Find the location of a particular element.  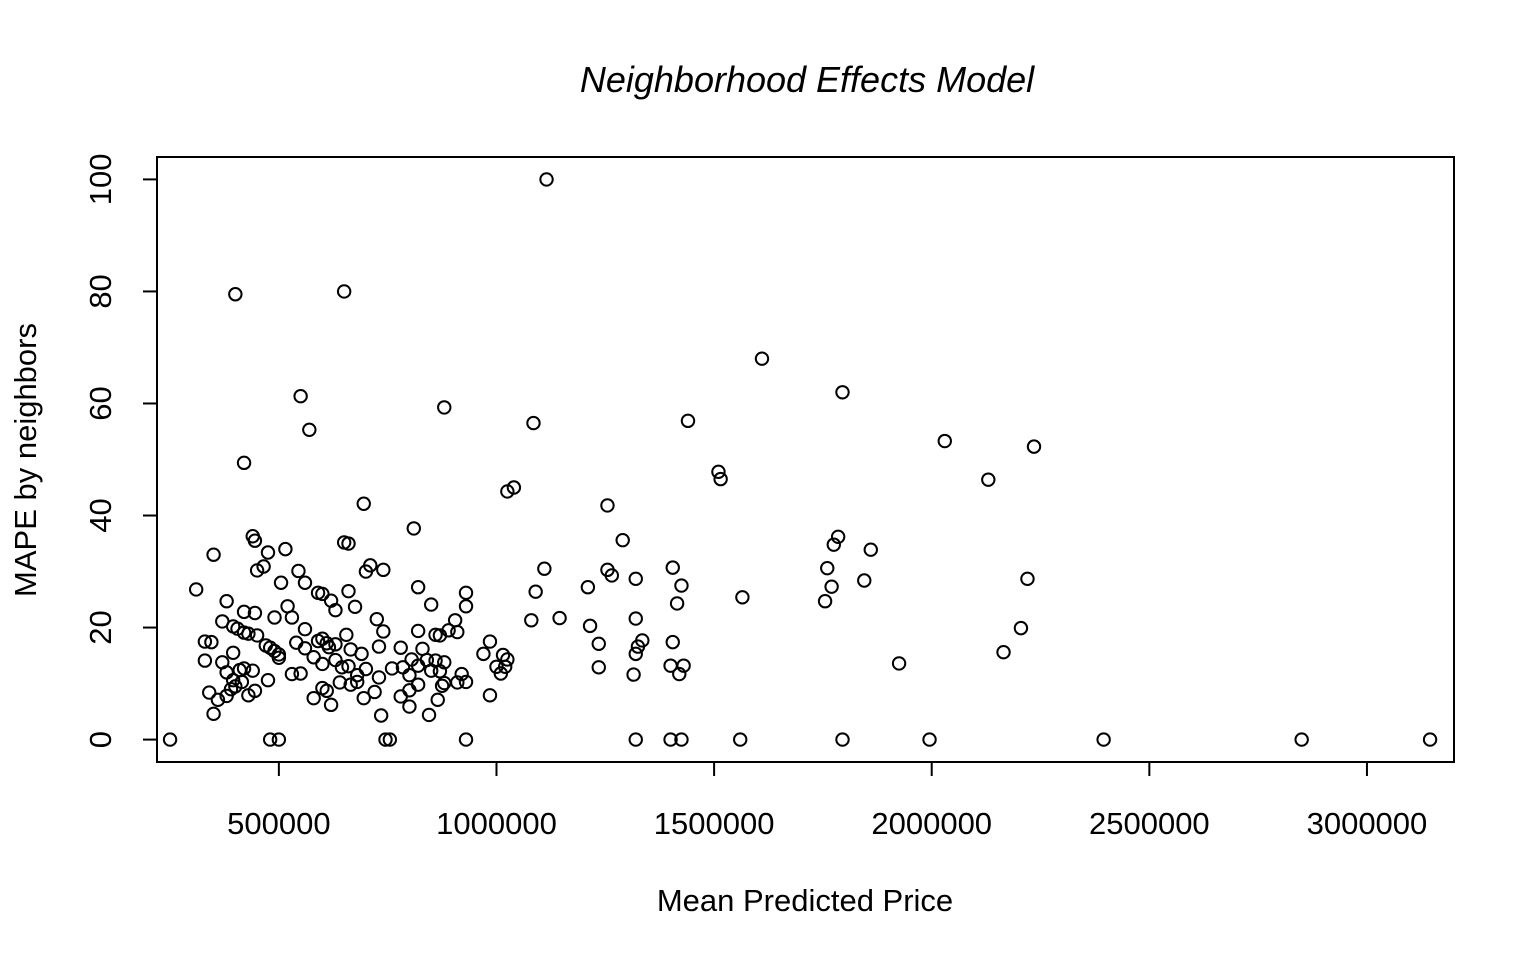

x-tick-label: 1500000 is located at coordinates (714, 823).